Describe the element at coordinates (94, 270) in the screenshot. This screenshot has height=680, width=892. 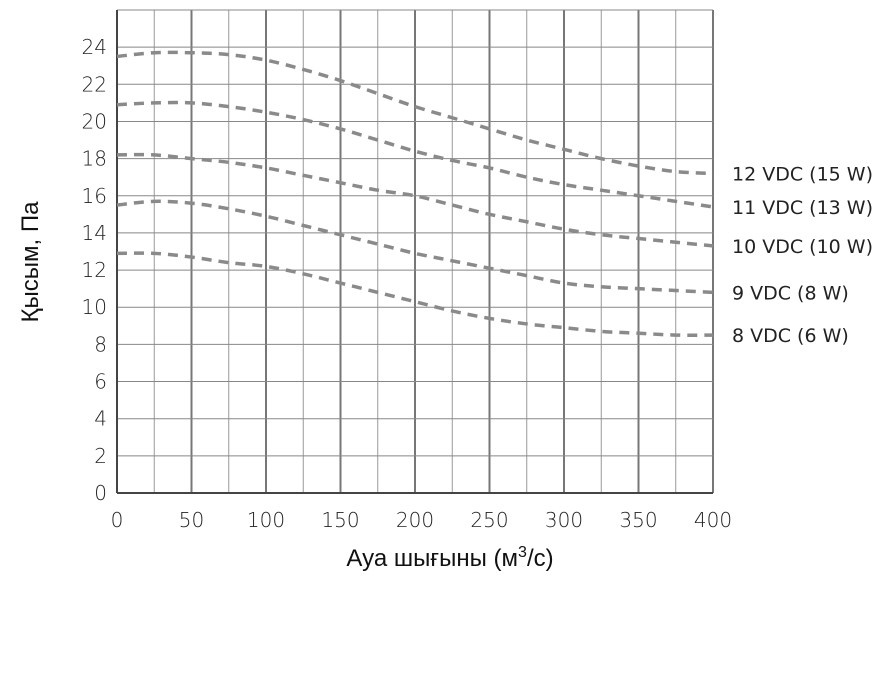
I see `y-tick-label: 12` at that location.